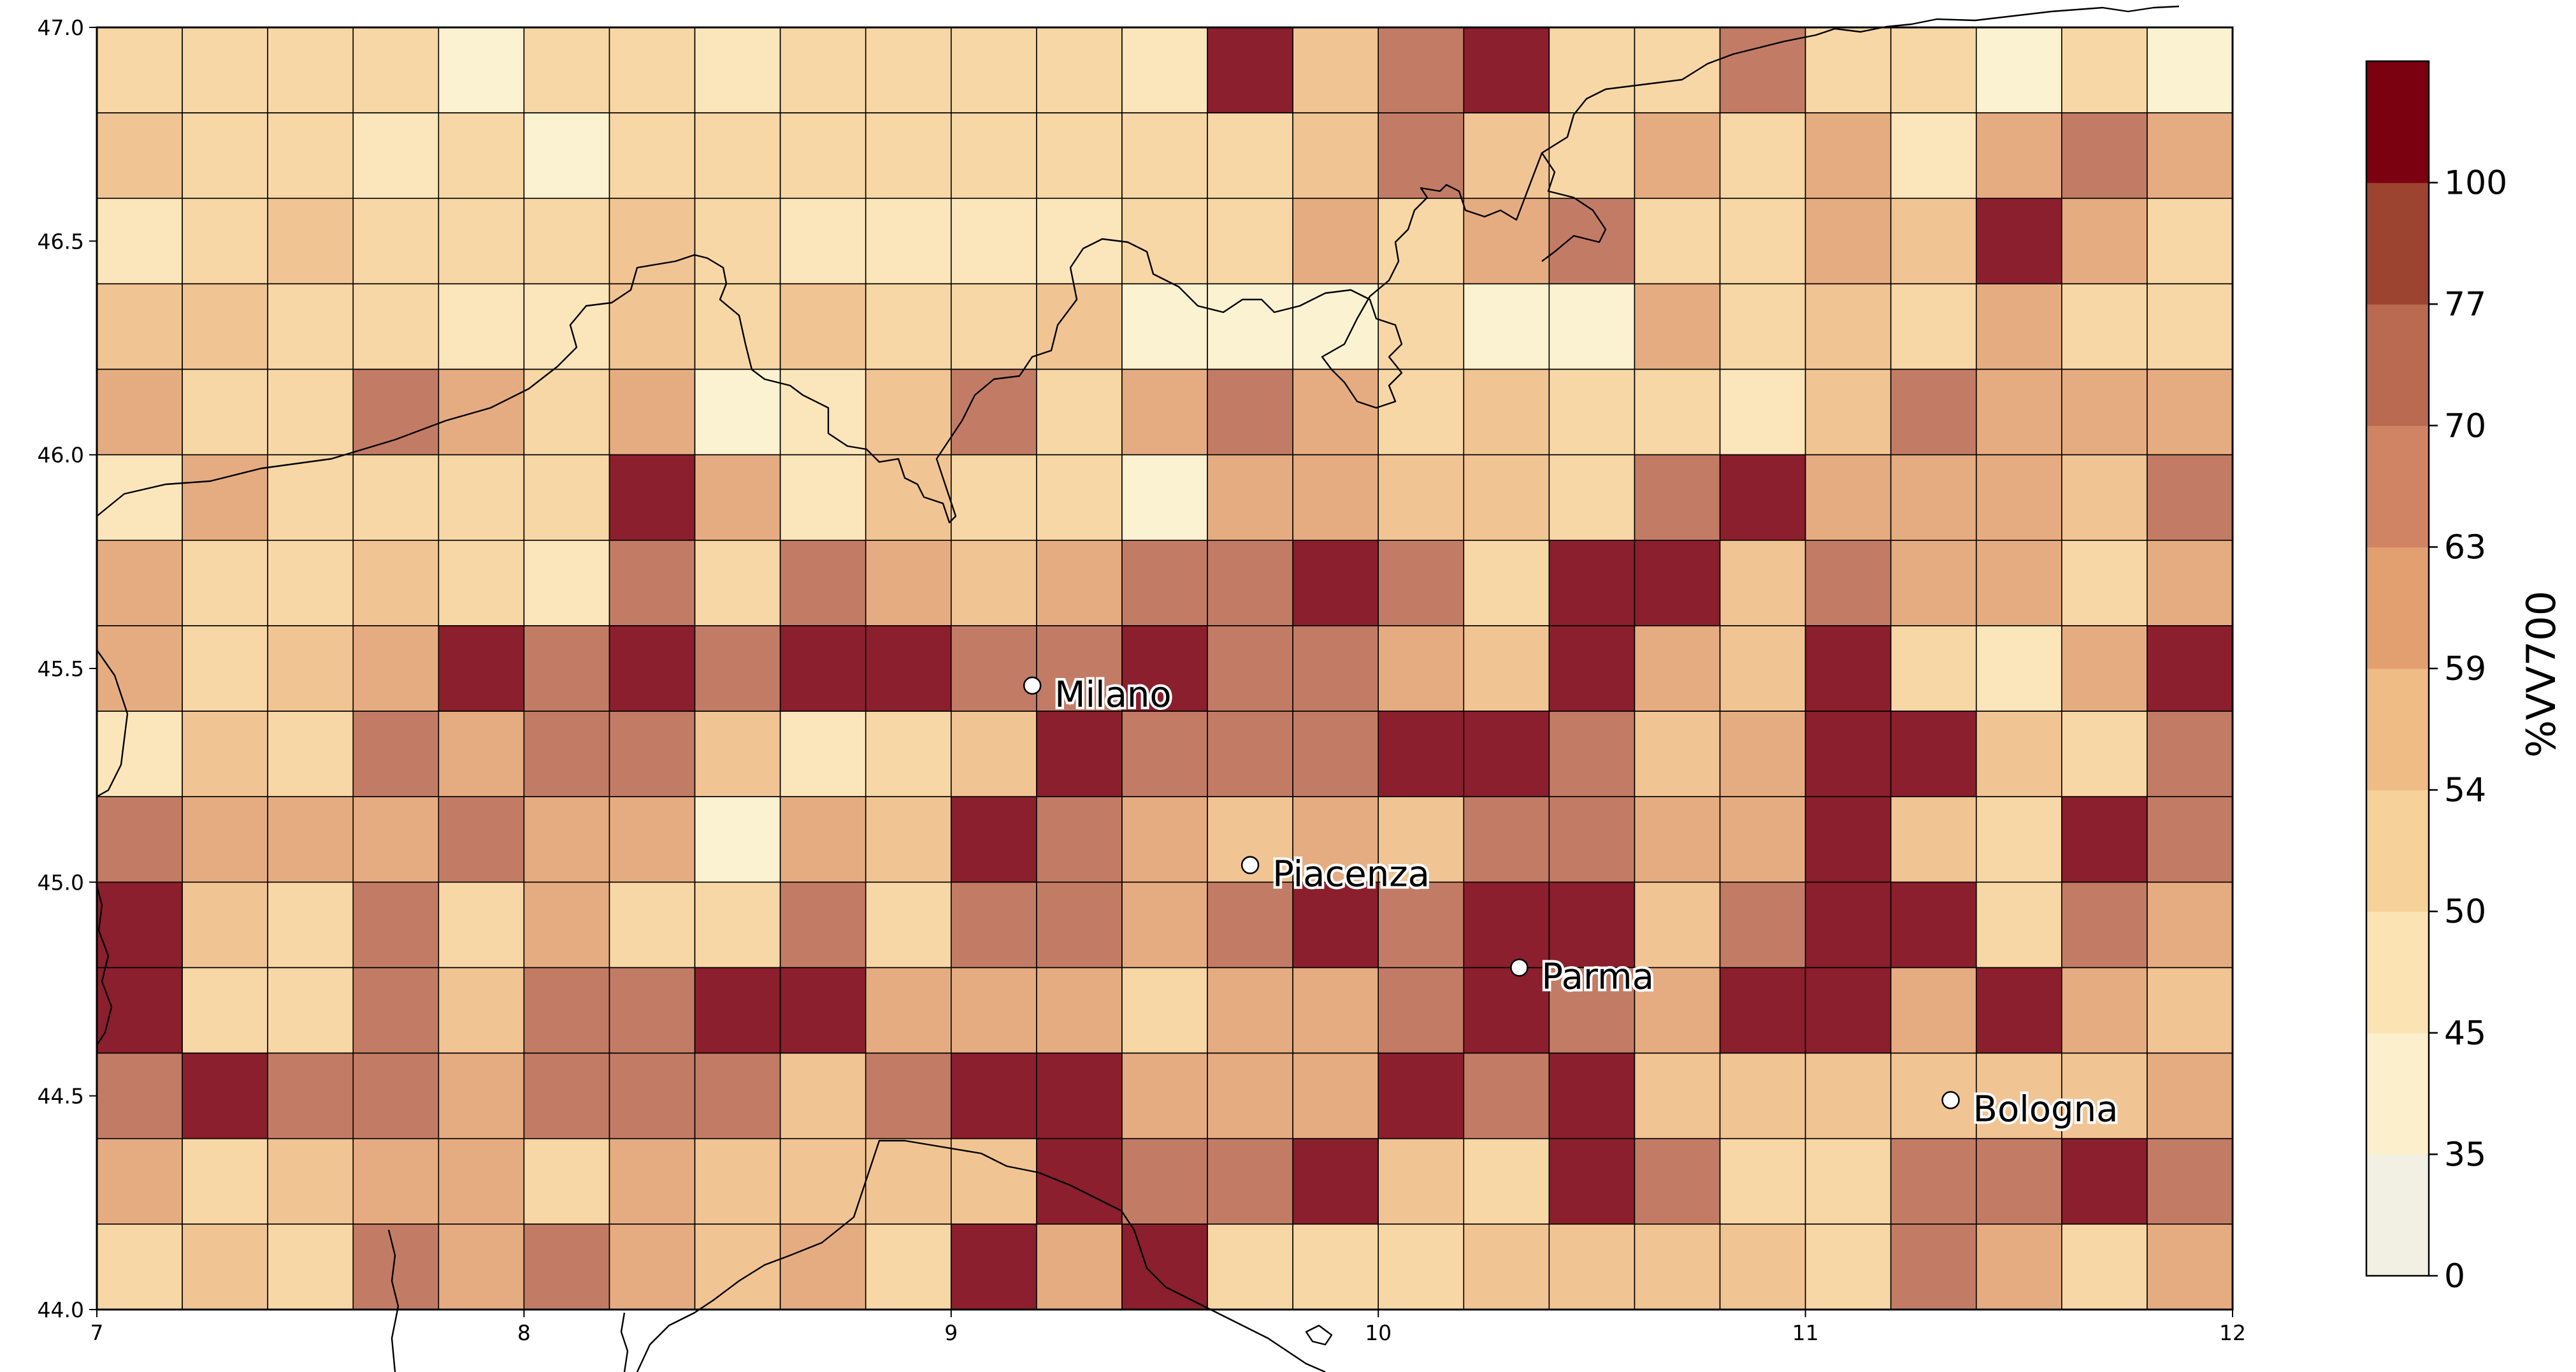 This screenshot has height=1372, width=2576. I want to click on colorbar-title: %VV700, so click(2541, 674).